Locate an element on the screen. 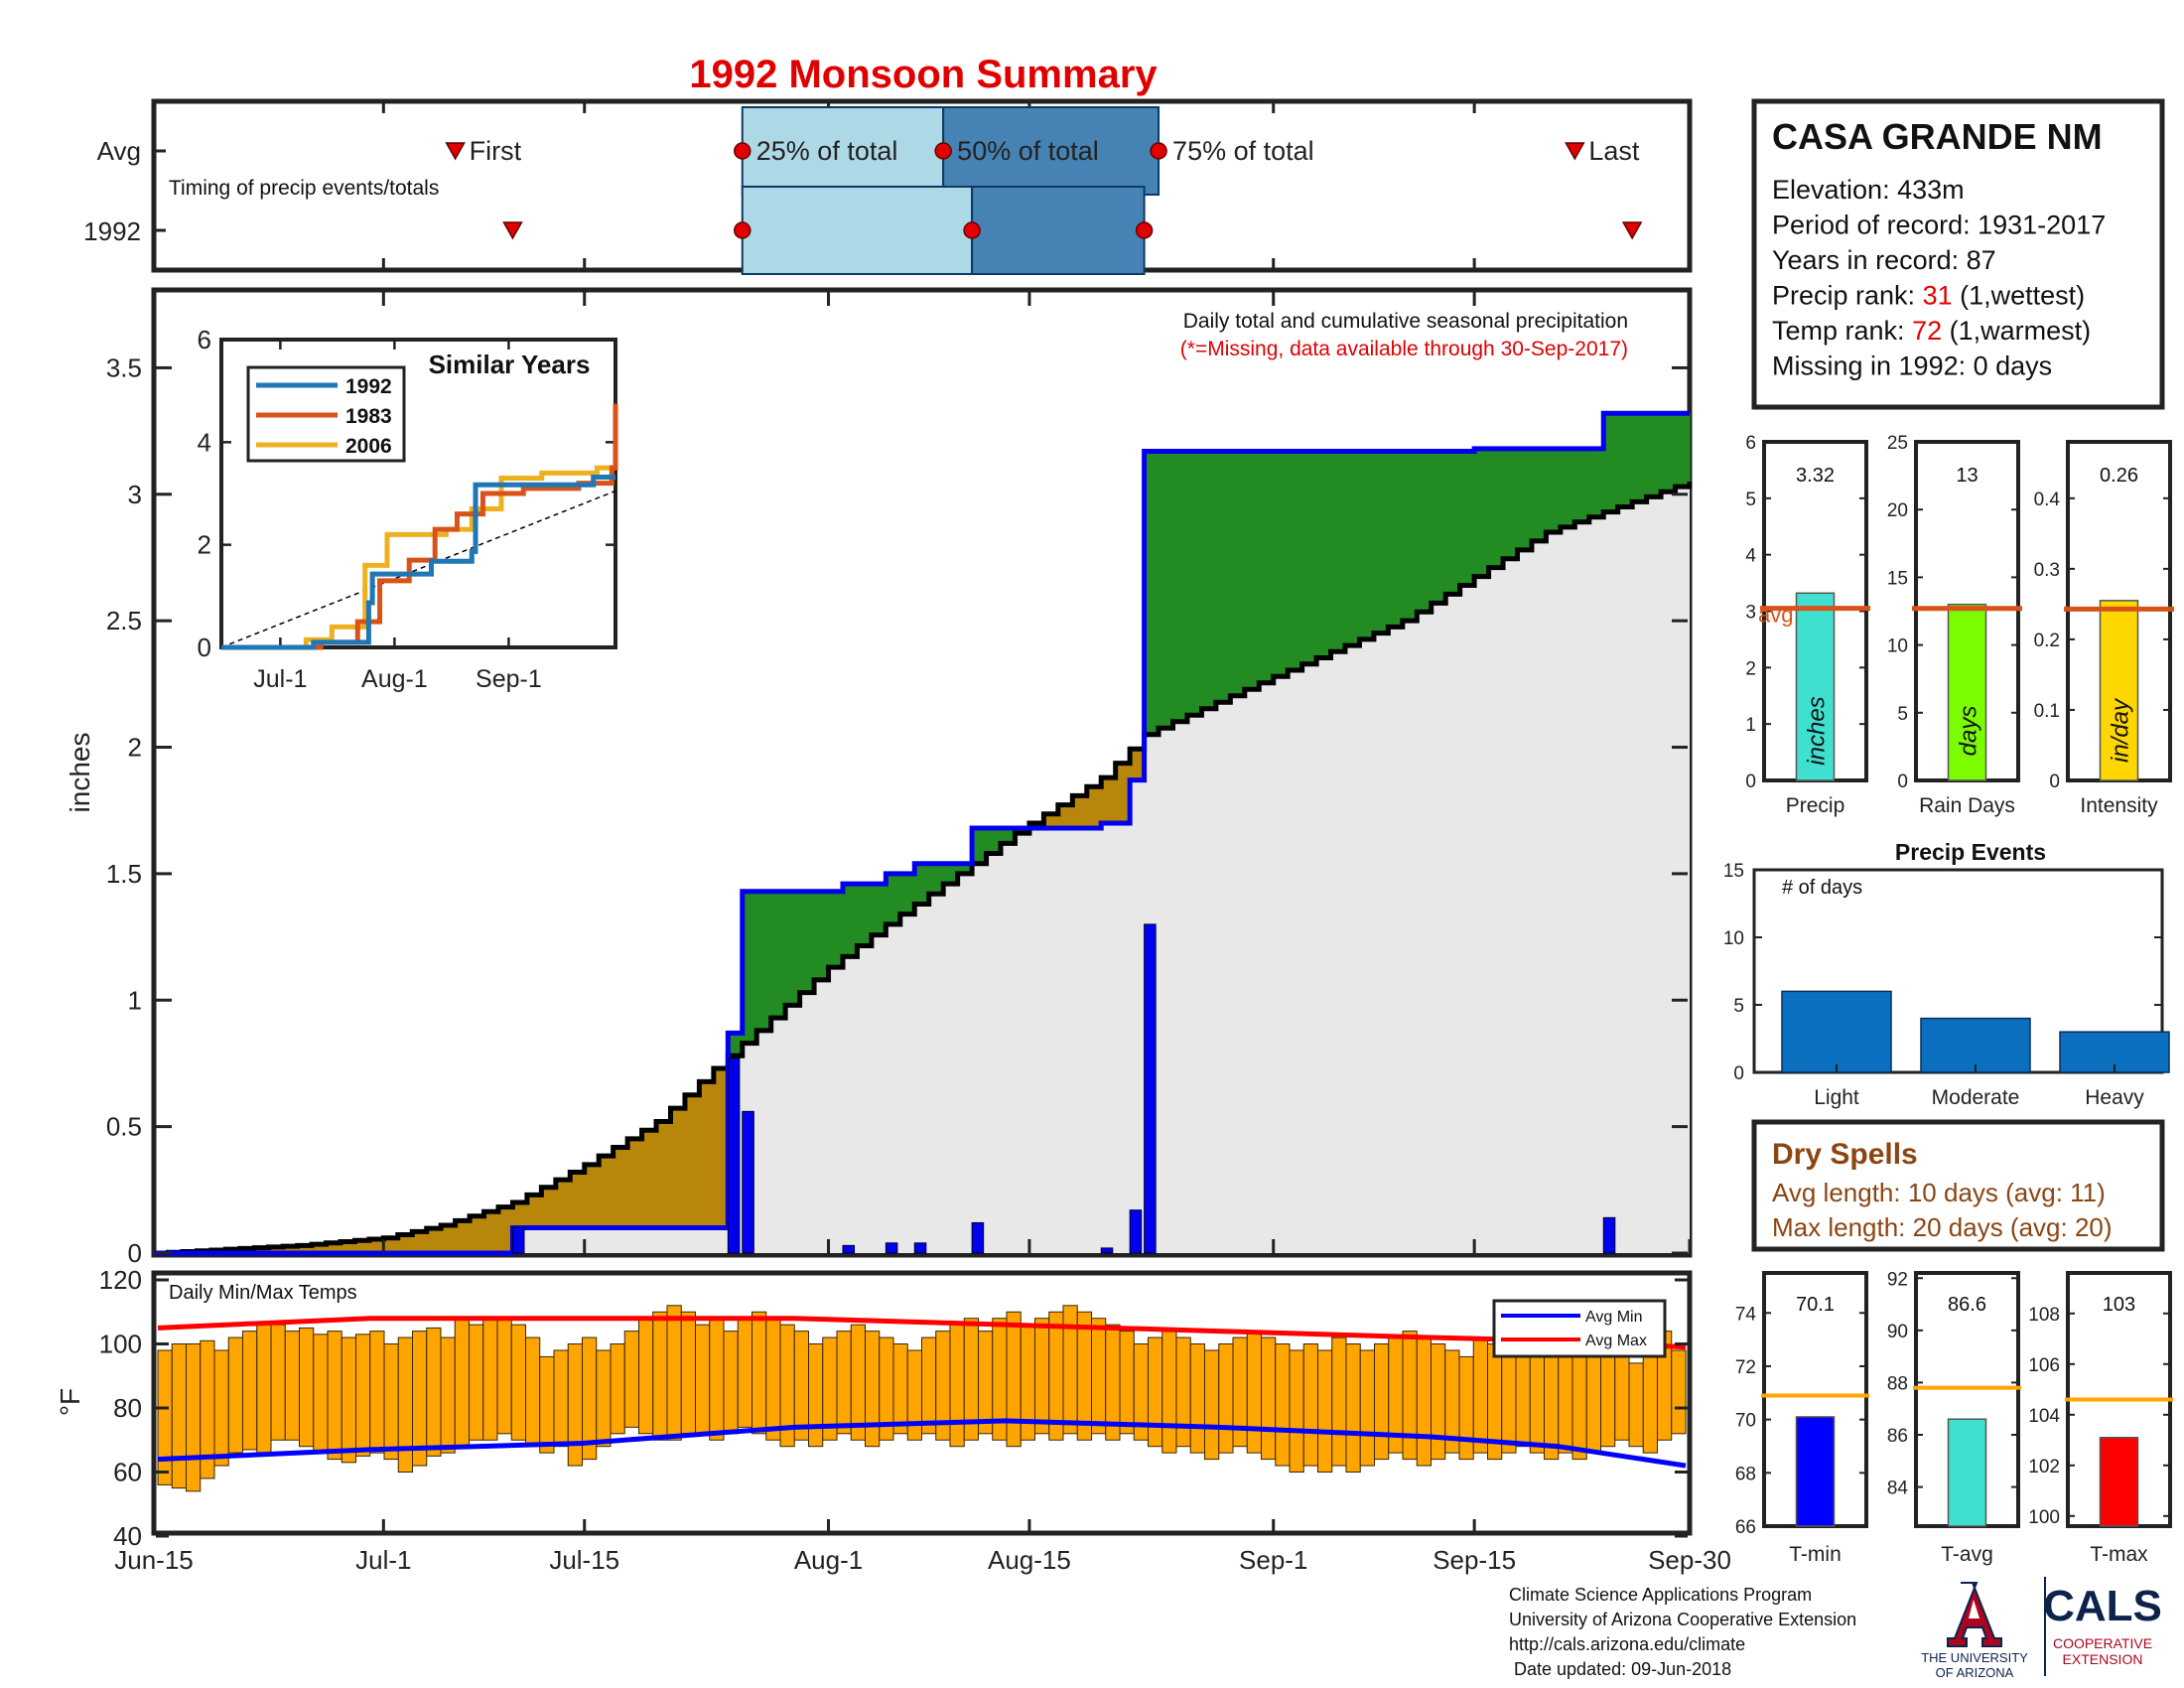 This screenshot has width=2184, height=1688. timing-label-50: 50% of total is located at coordinates (1028, 151).